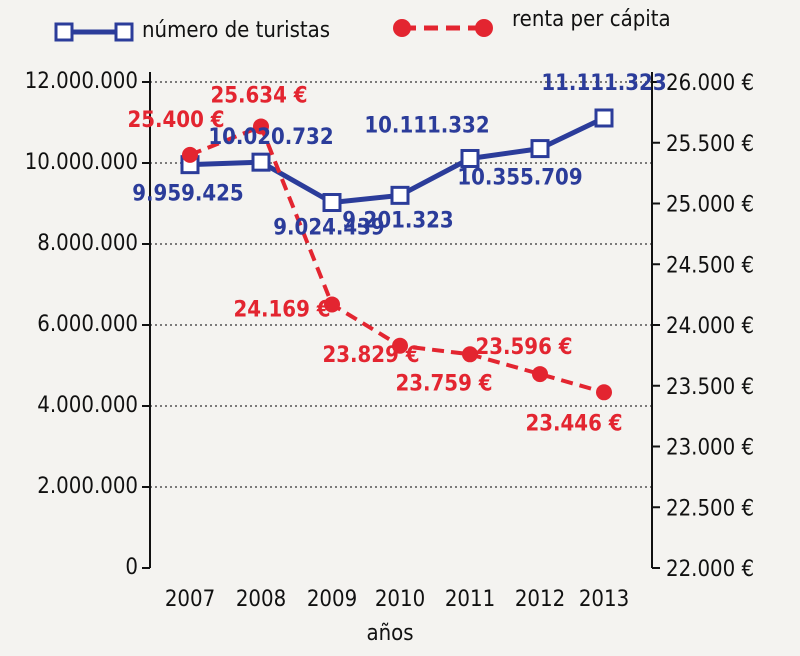 The height and width of the screenshot is (656, 800). Describe the element at coordinates (261, 599) in the screenshot. I see `x-tick-label: 2008` at that location.